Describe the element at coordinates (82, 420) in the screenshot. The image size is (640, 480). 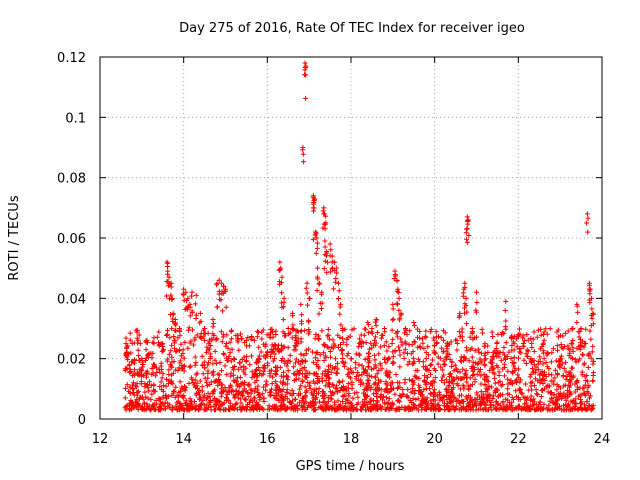
I see `y-tick-label: 0` at that location.